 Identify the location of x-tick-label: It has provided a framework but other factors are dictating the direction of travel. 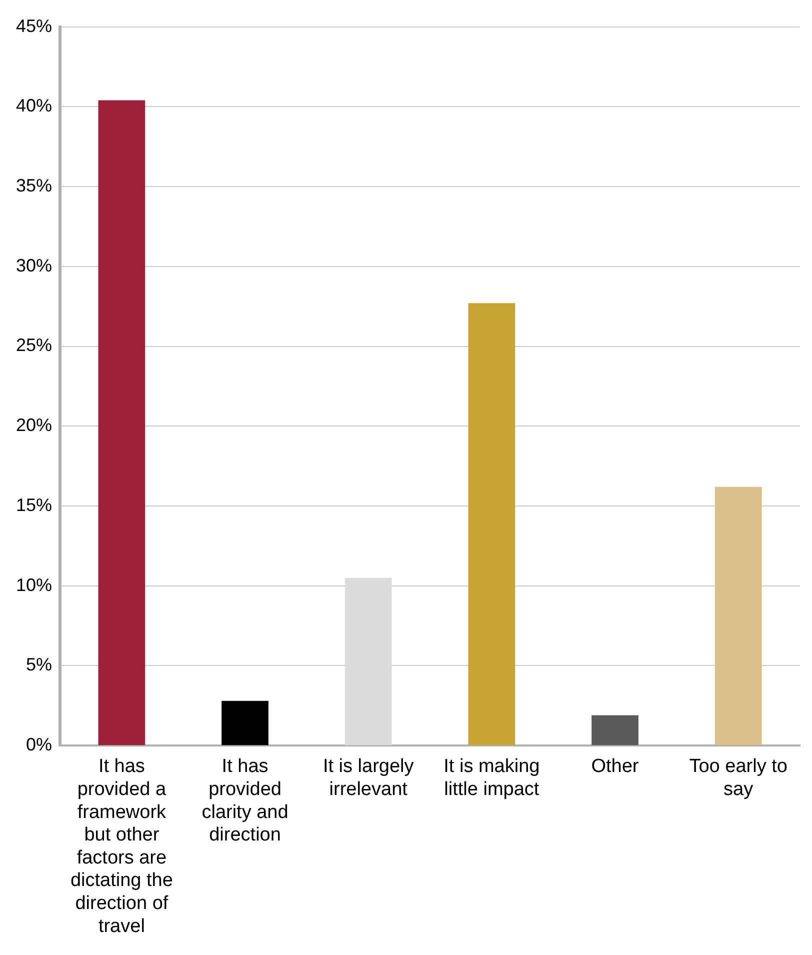
(121, 846).